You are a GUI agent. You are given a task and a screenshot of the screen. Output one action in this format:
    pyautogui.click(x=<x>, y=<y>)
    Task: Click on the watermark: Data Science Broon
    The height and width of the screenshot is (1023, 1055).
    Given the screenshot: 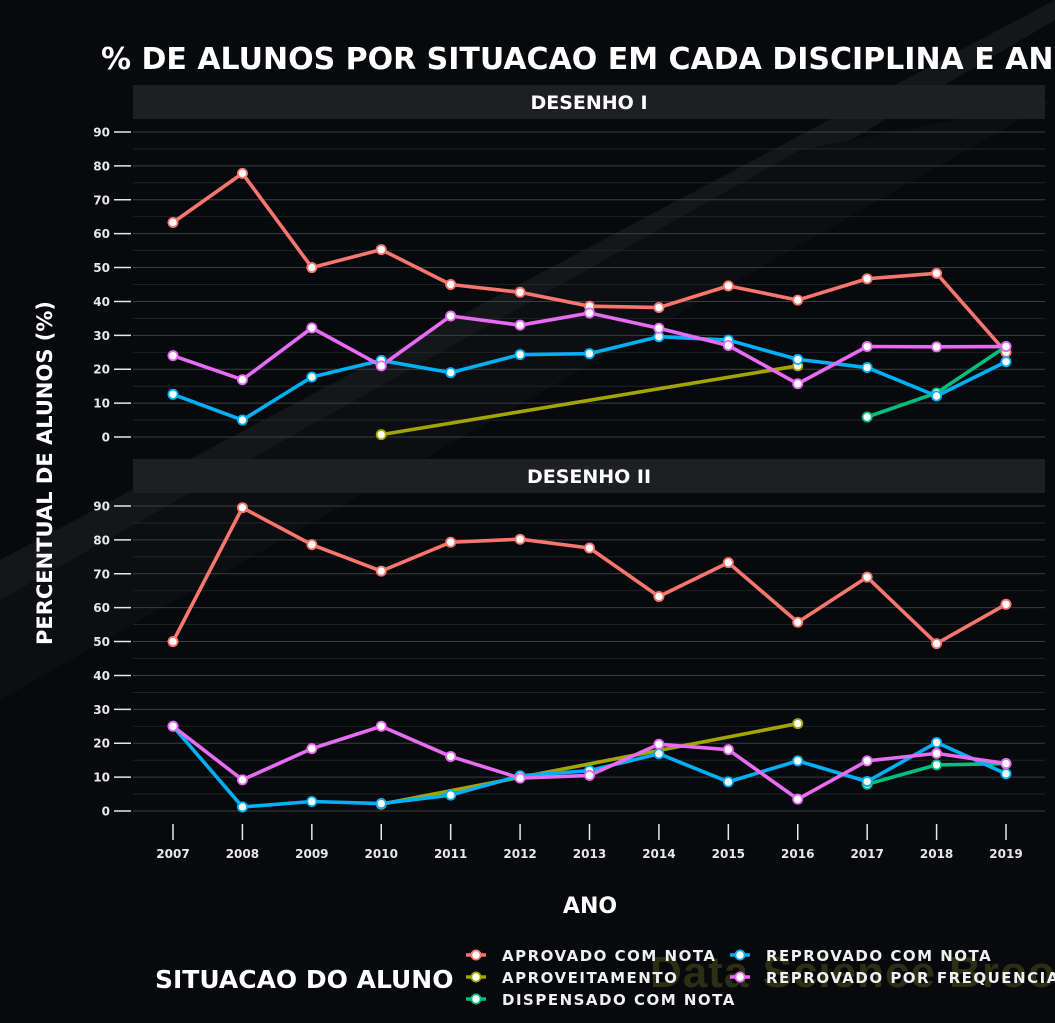 What is the action you would take?
    pyautogui.click(x=852, y=972)
    